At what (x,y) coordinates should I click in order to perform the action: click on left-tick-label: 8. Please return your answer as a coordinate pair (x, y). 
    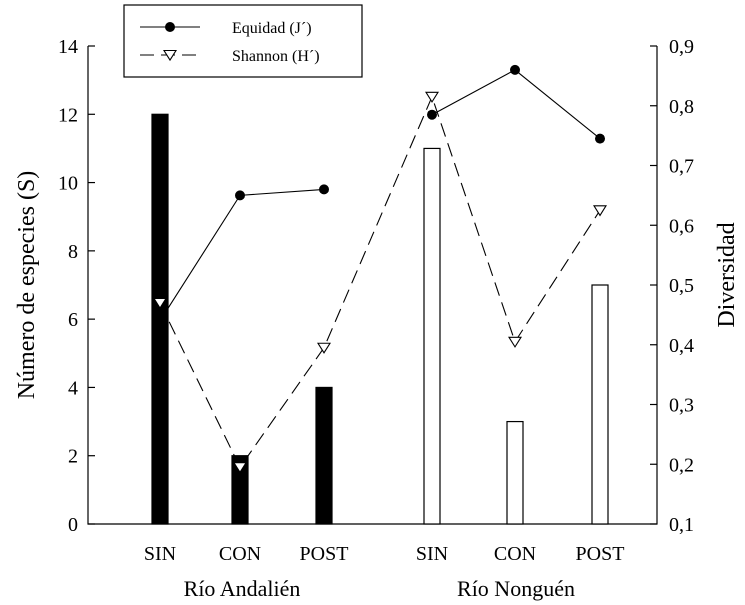
    Looking at the image, I should click on (73, 252).